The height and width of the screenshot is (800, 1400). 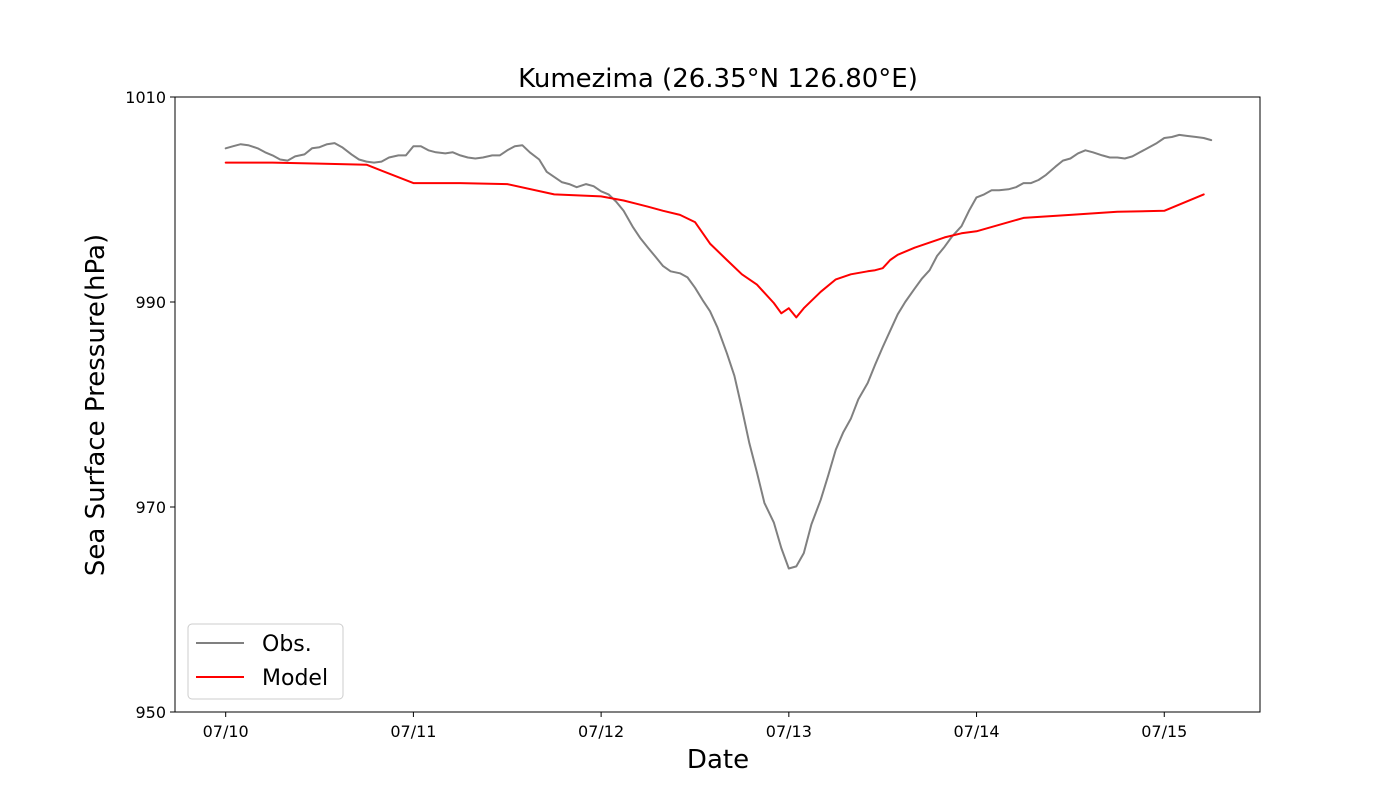 What do you see at coordinates (150, 405) in the screenshot?
I see `y-axis: 950 970 990 1010` at bounding box center [150, 405].